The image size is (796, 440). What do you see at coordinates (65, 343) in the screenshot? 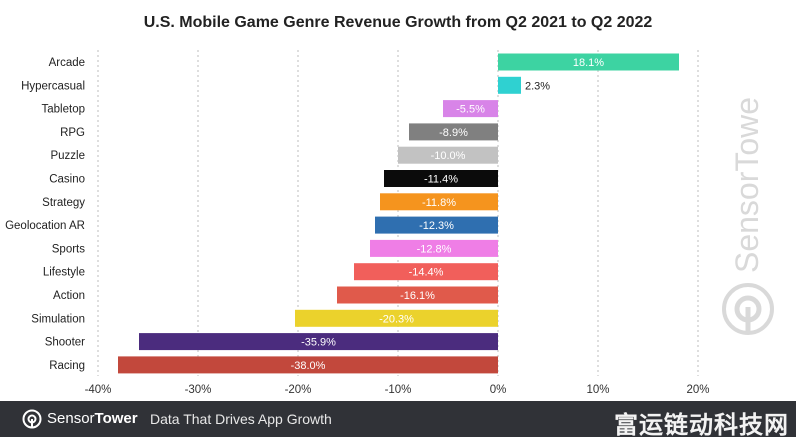
I see `category-label: Shooter` at bounding box center [65, 343].